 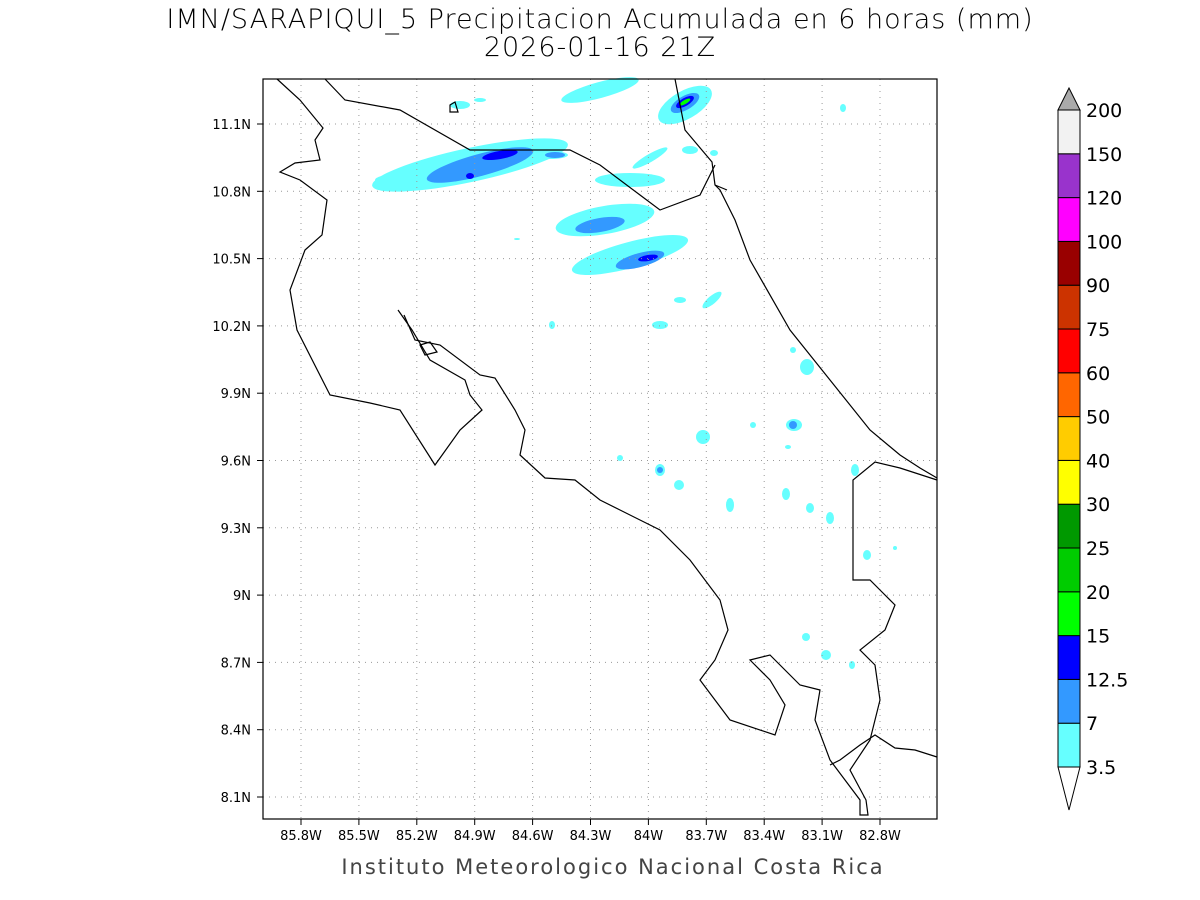 I want to click on colorbar-label: 200, so click(x=1104, y=111).